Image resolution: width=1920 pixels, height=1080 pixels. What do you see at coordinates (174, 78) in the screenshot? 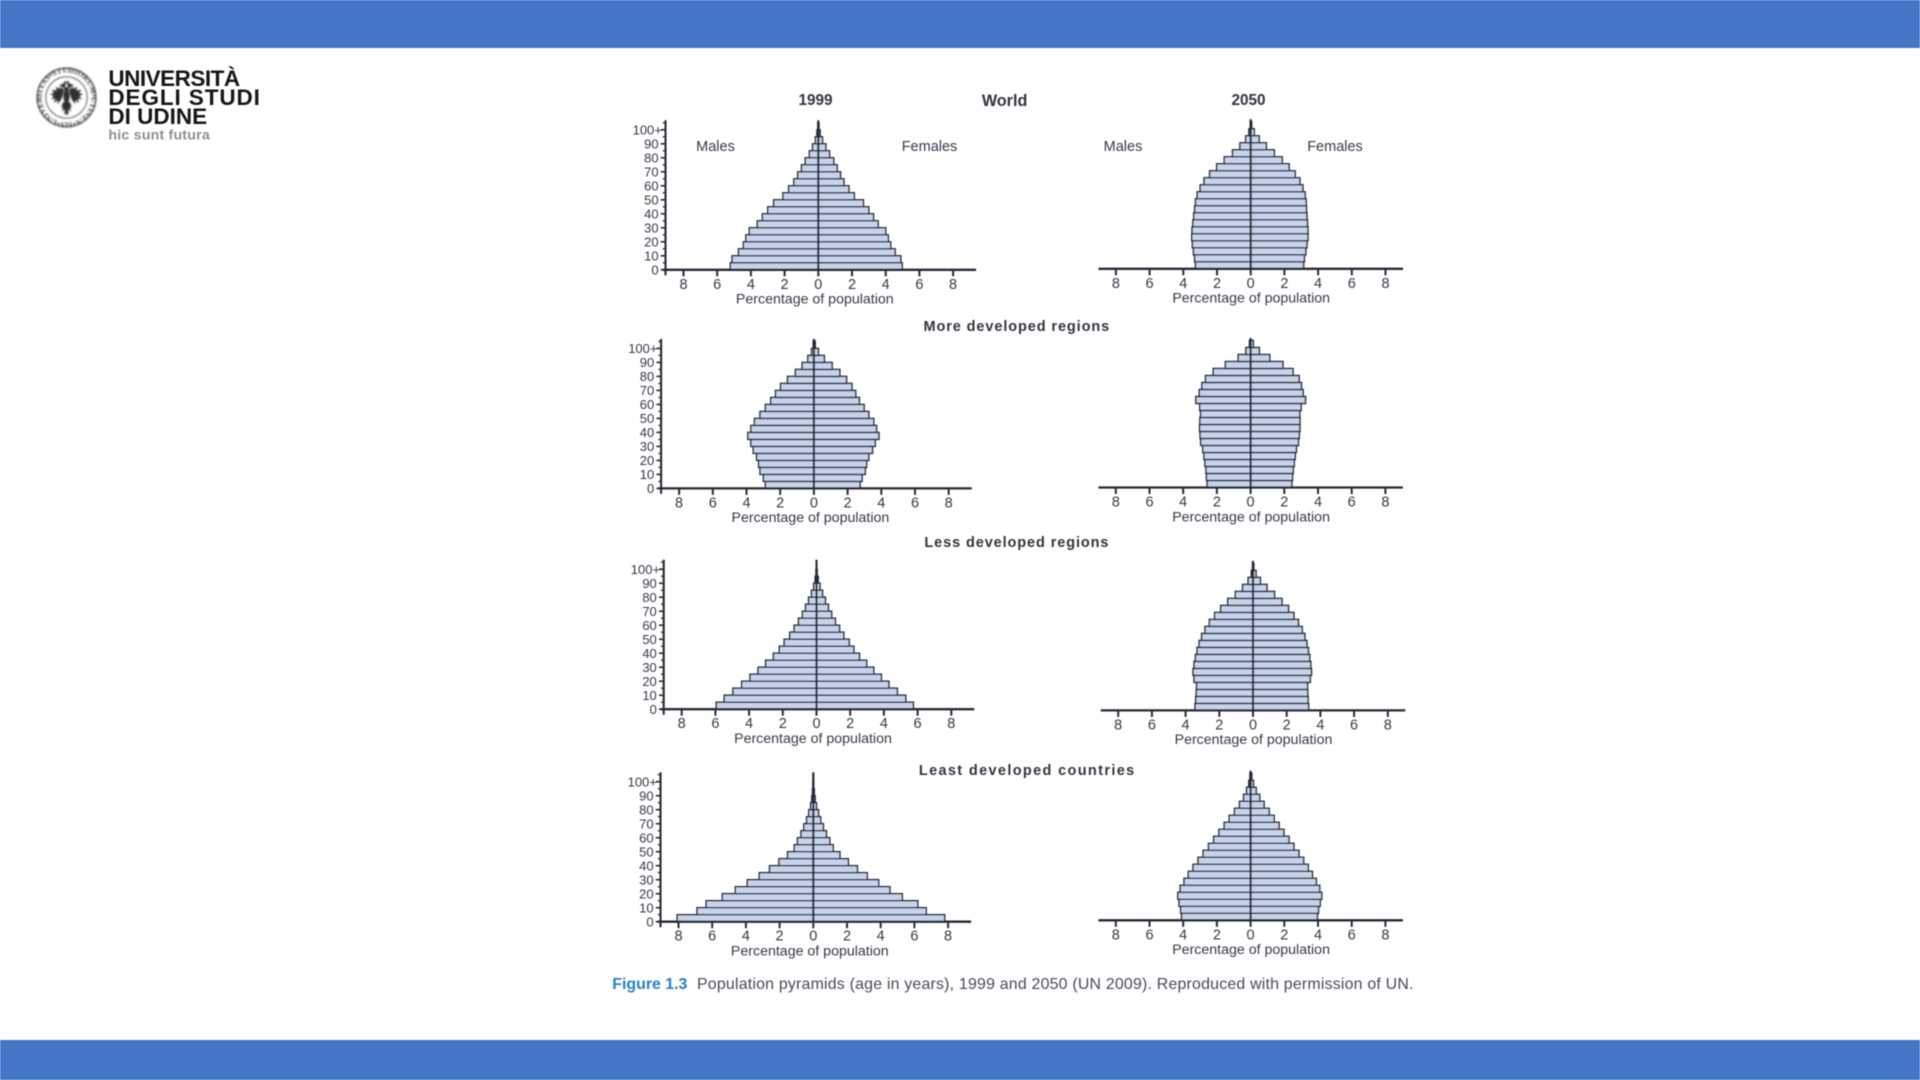
I see `svg-text: UNIVERSITÀ` at bounding box center [174, 78].